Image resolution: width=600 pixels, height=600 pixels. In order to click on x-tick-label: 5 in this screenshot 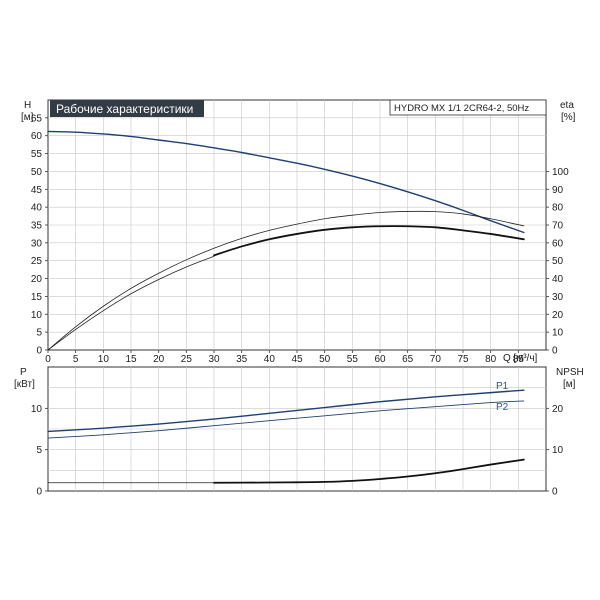, I will do `click(76, 359)`.